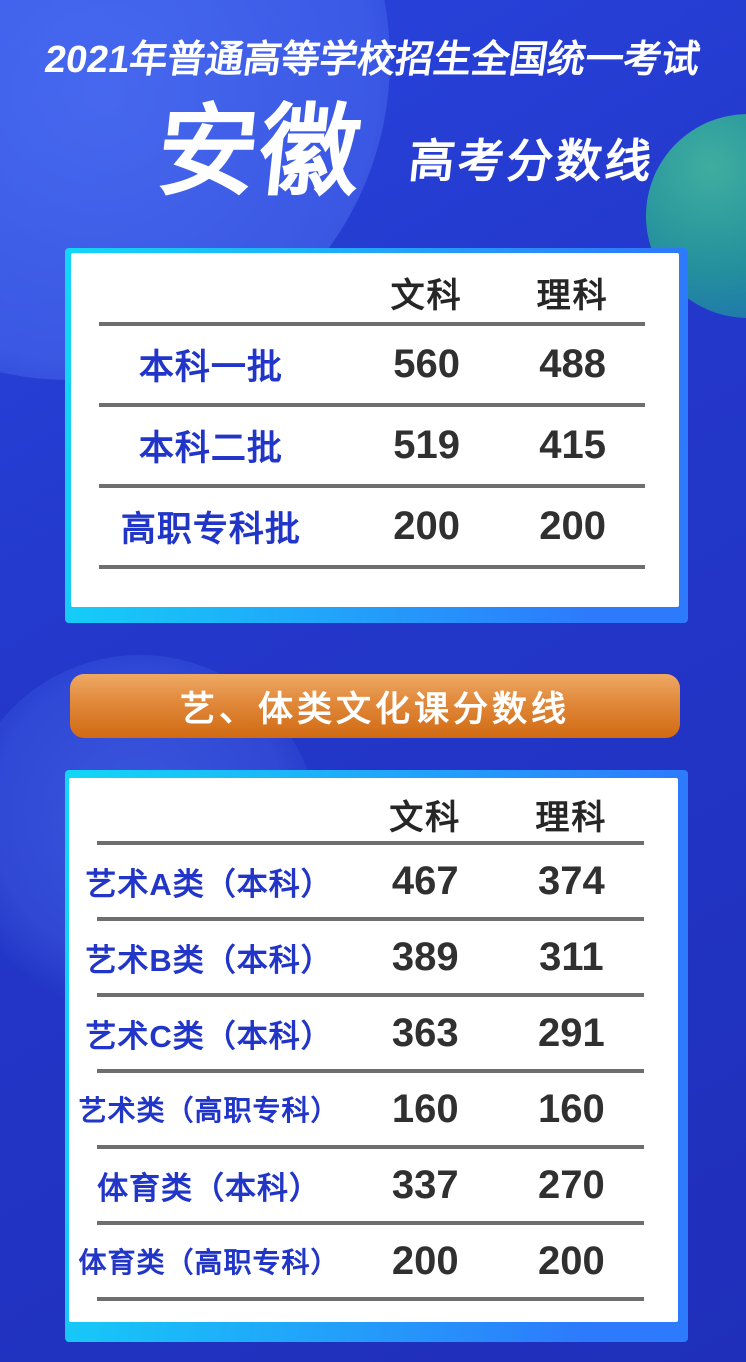 The height and width of the screenshot is (1362, 746). What do you see at coordinates (425, 956) in the screenshot?
I see `wenke-score: 389` at bounding box center [425, 956].